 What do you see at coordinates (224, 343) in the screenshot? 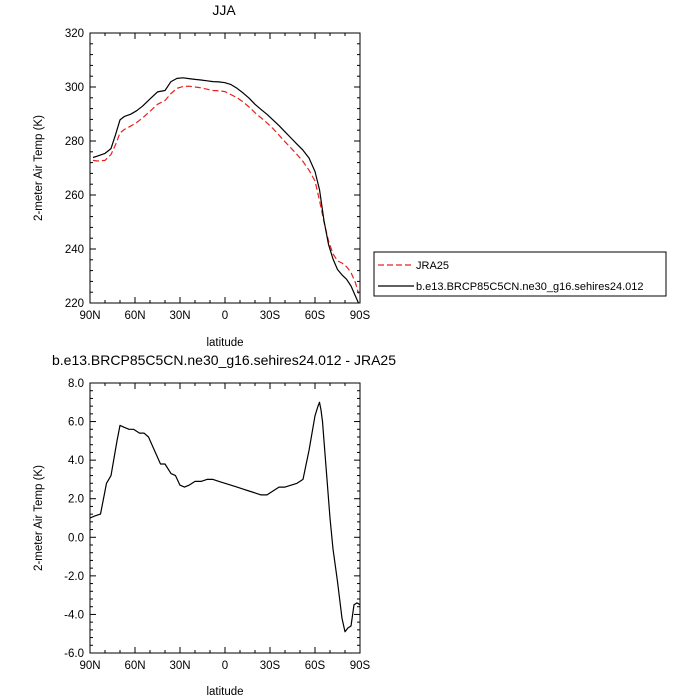
I see `top-x-axis-label: latitude` at bounding box center [224, 343].